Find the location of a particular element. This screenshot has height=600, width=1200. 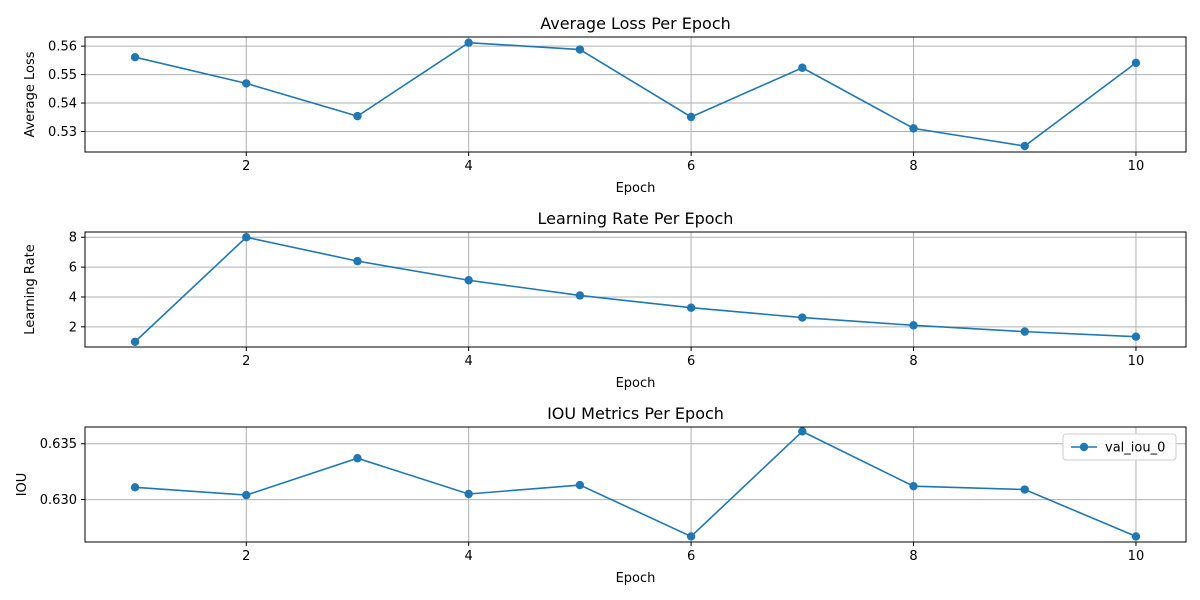

y-tick-label: 0.54 is located at coordinates (62, 104).